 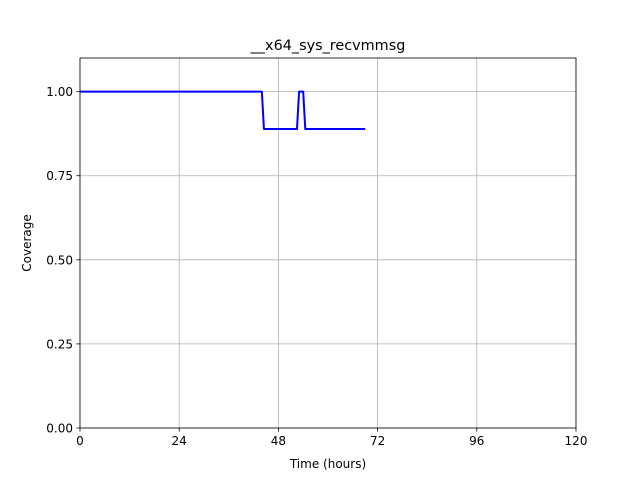 What do you see at coordinates (59, 176) in the screenshot?
I see `y-tick-label: 0.75` at bounding box center [59, 176].